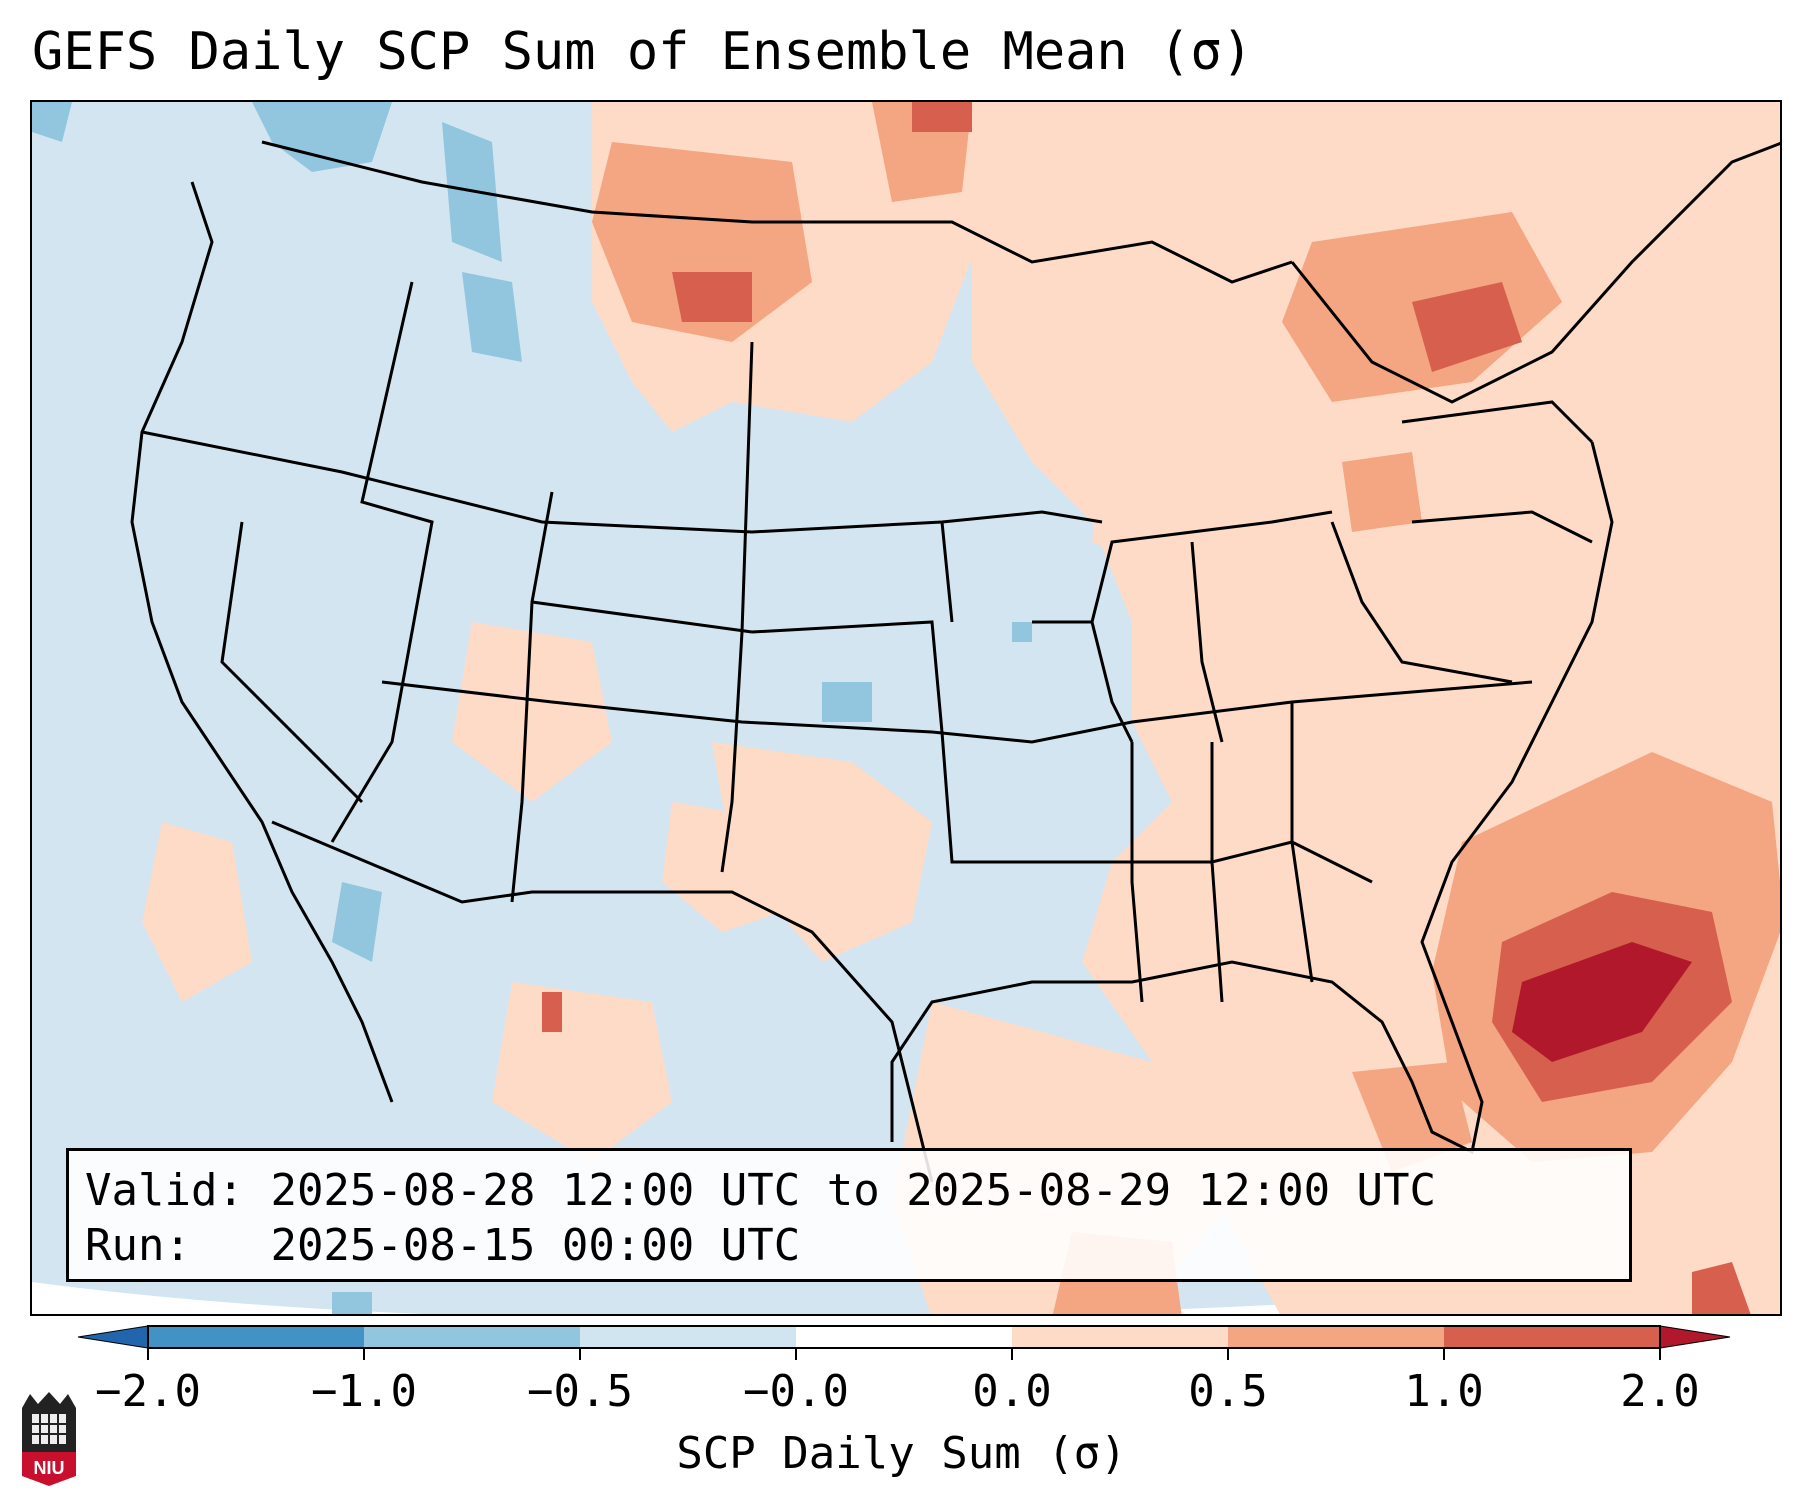  I want to click on colorbar-tick-label: −0.5, so click(580, 1391).